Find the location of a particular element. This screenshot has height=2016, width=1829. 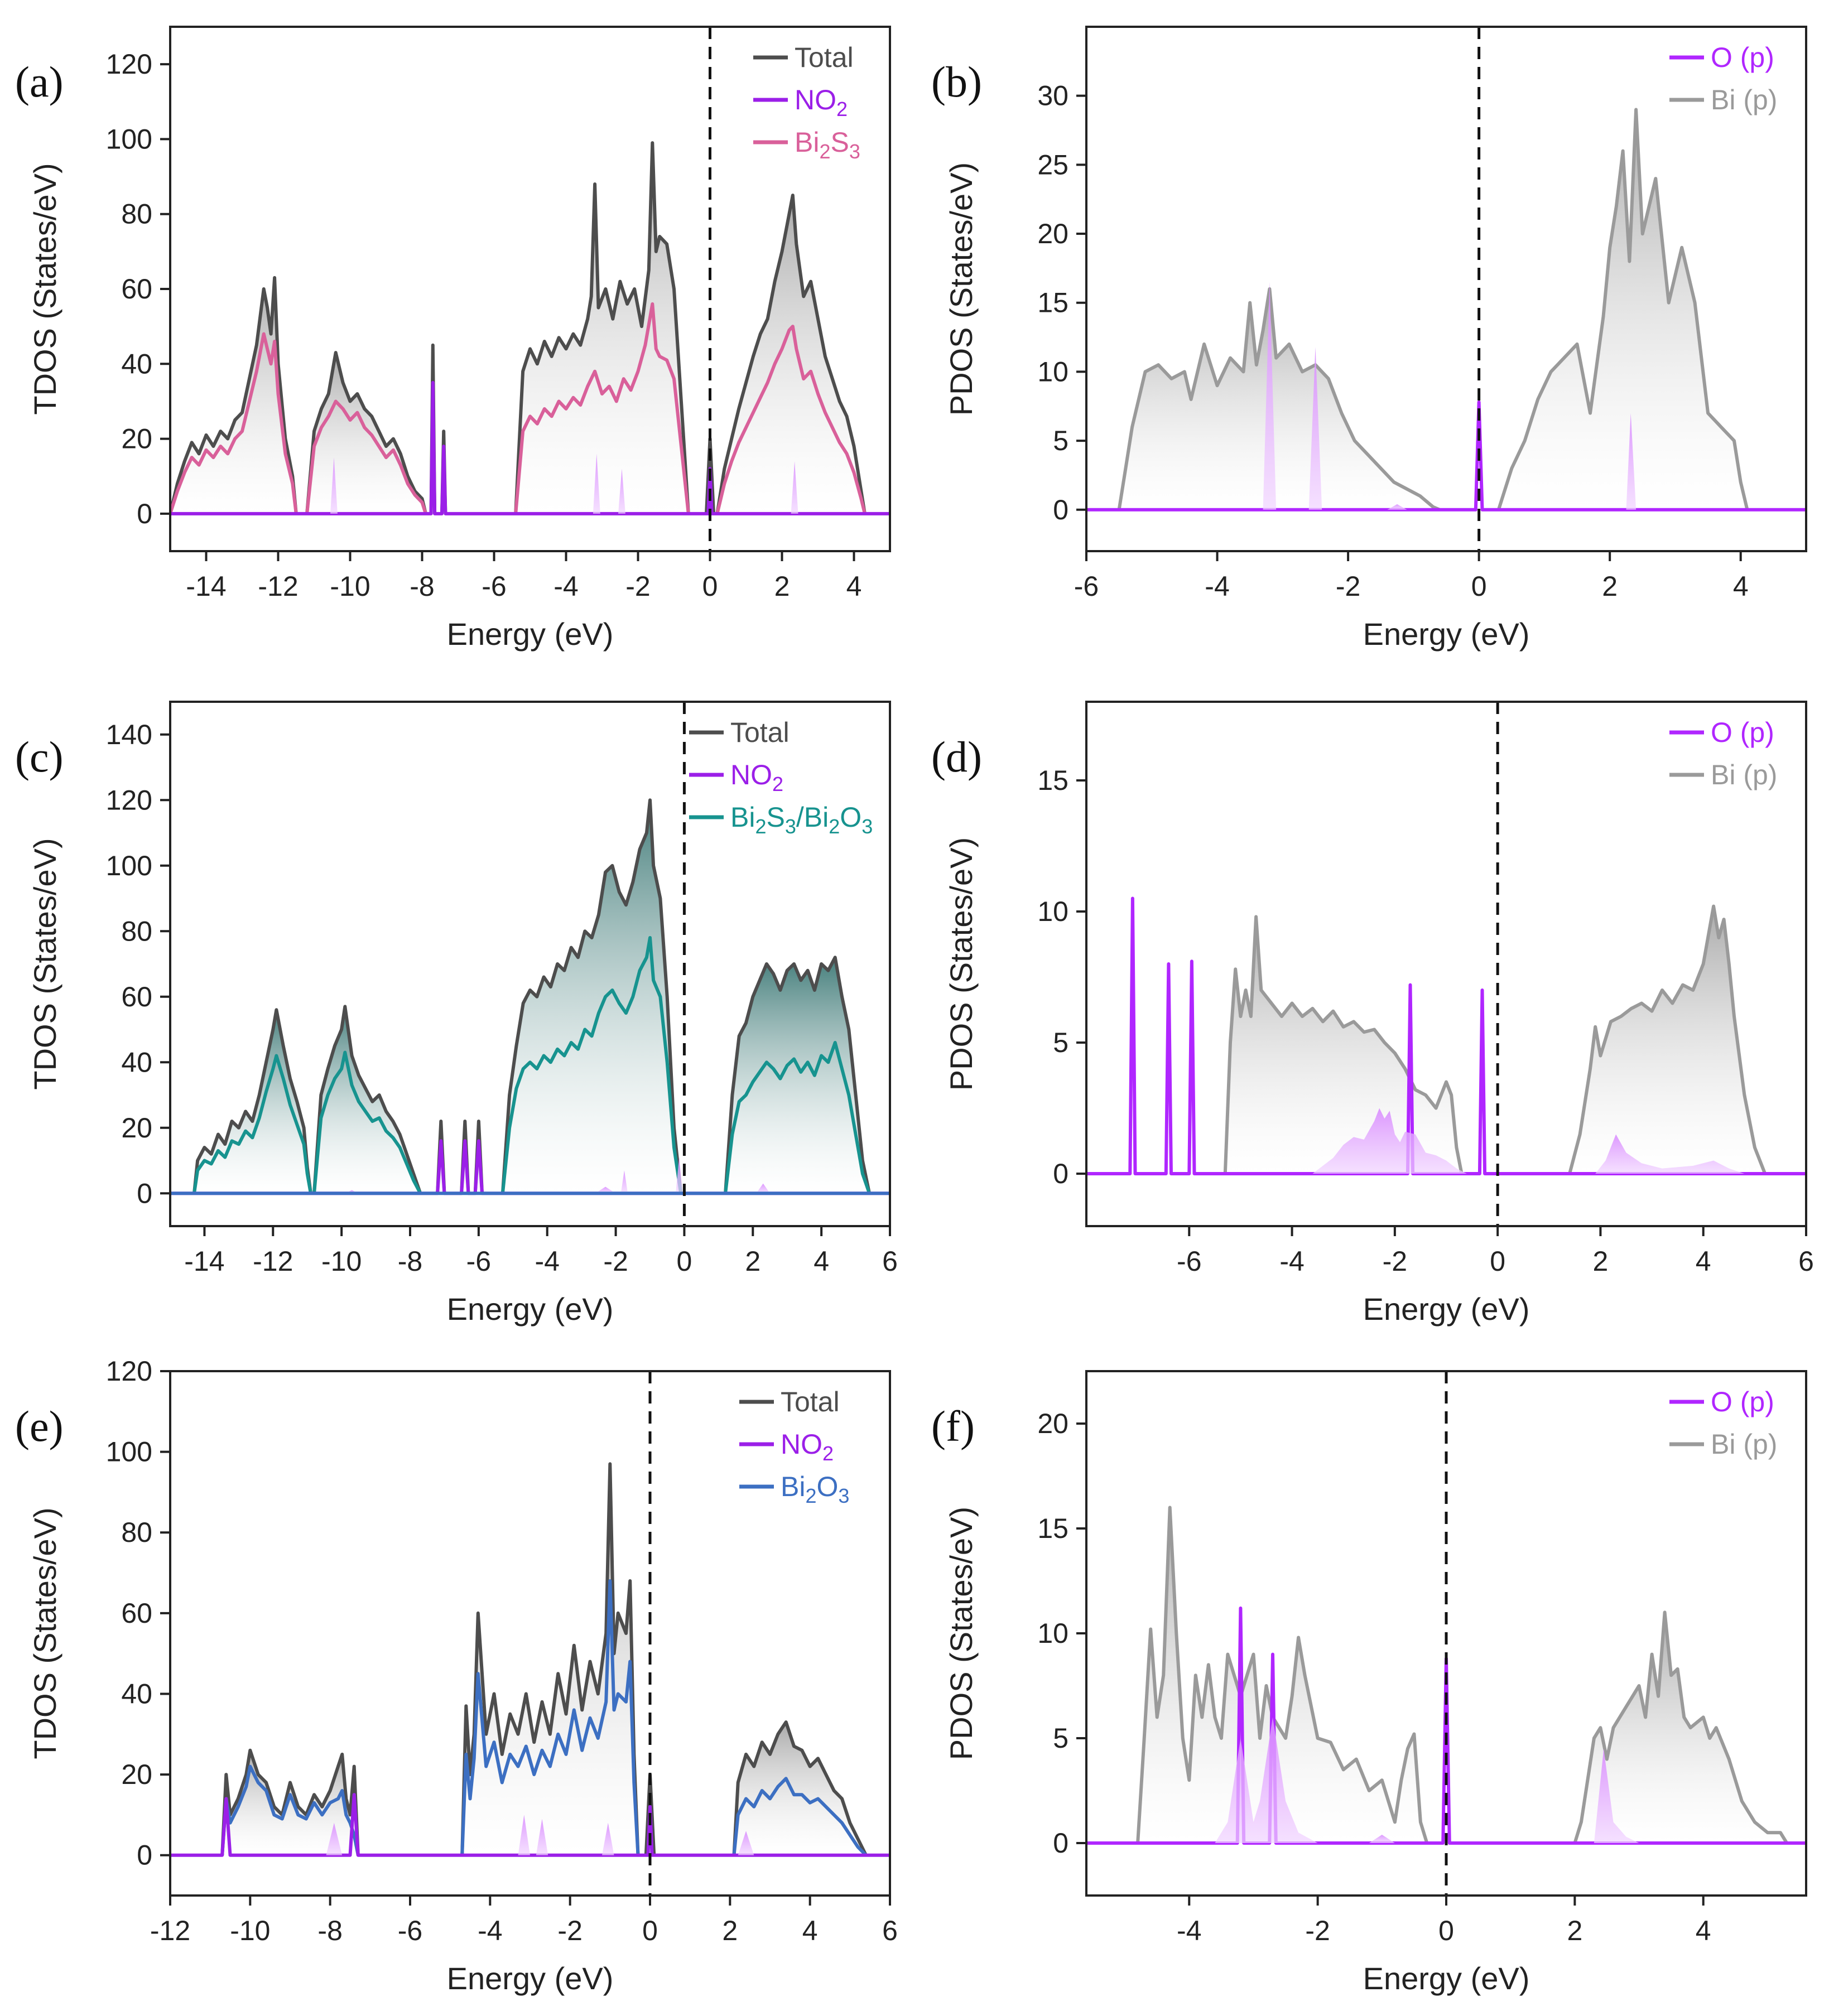

panel-label: (a) is located at coordinates (39, 81).